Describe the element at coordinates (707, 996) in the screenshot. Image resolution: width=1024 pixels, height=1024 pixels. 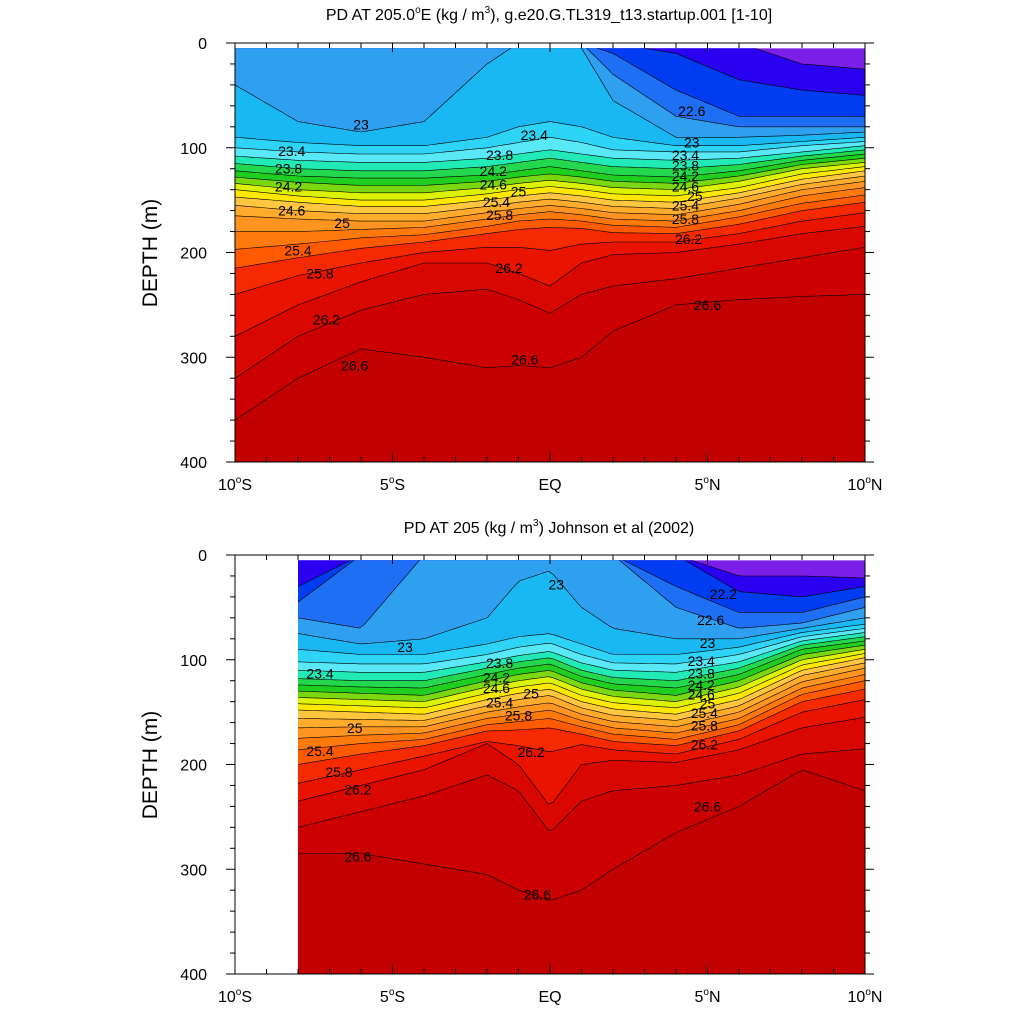
I see `x-tick-label: 5oN` at that location.